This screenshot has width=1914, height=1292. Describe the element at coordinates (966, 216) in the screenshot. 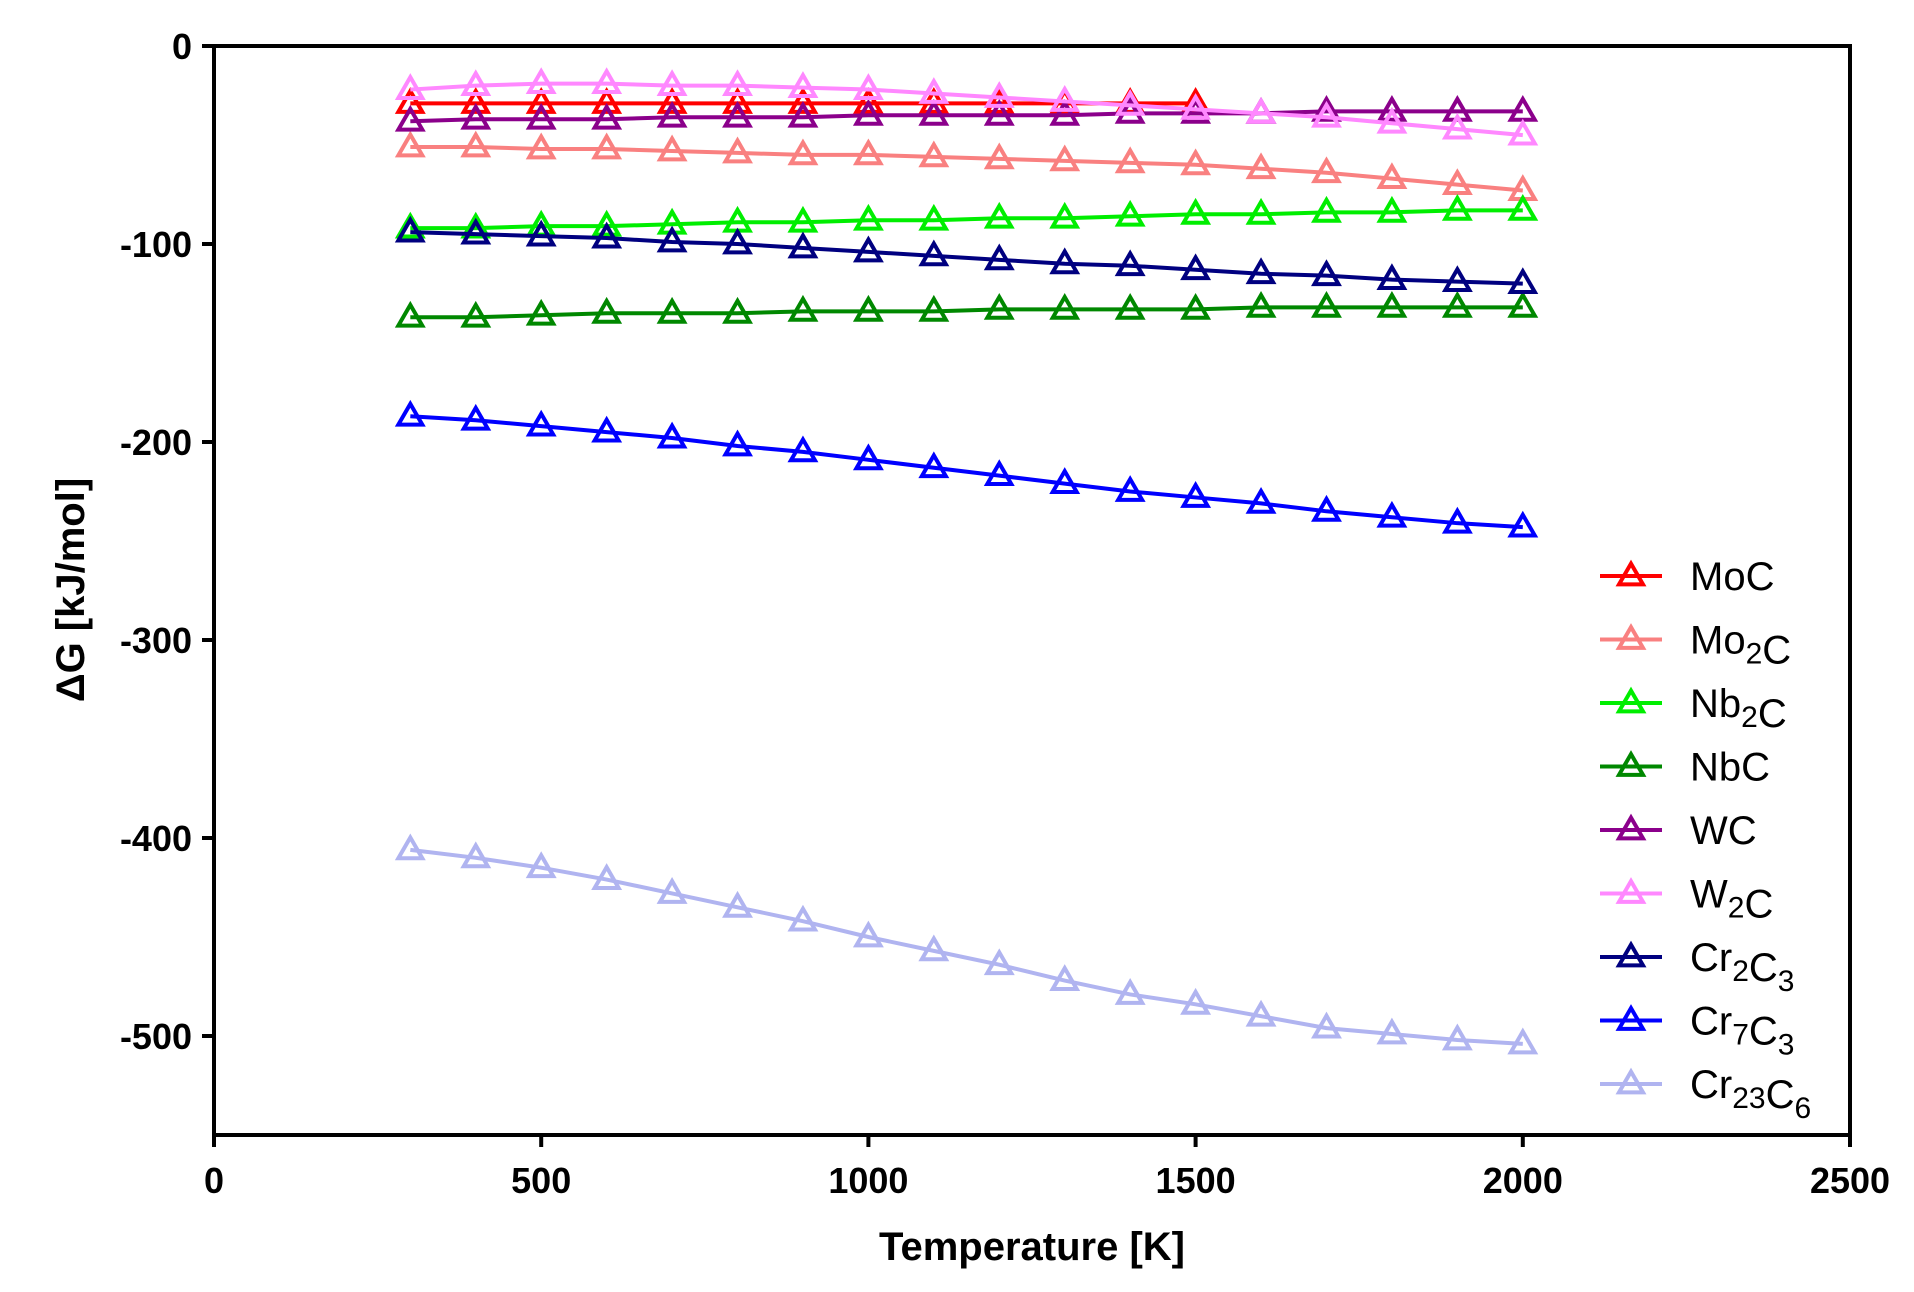

I see `series-nb2c` at that location.